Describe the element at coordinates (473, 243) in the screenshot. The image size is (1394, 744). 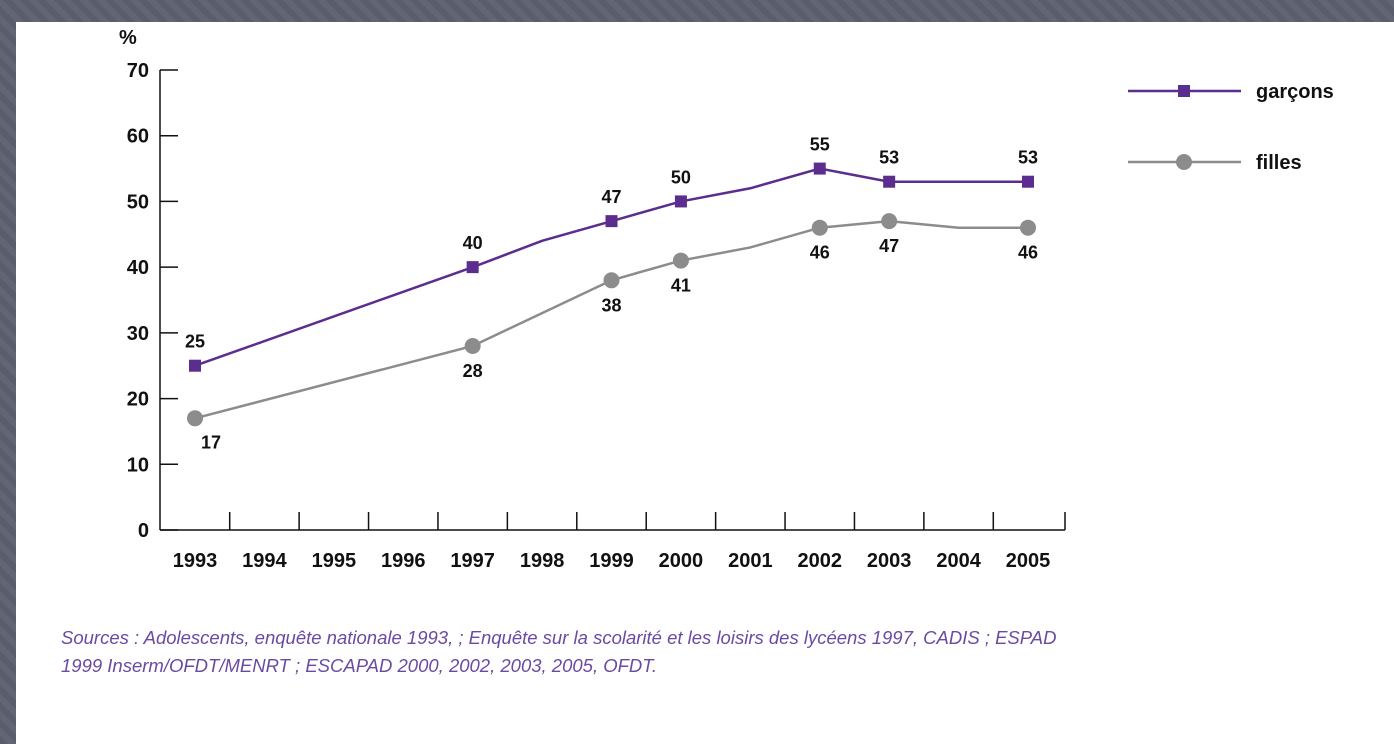
I see `data-label-garcons: 40` at that location.